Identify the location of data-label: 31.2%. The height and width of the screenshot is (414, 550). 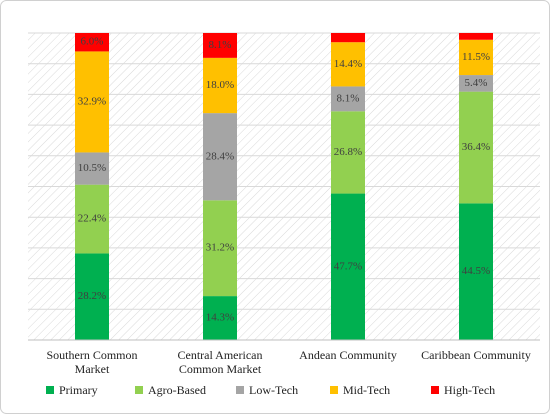
(220, 248).